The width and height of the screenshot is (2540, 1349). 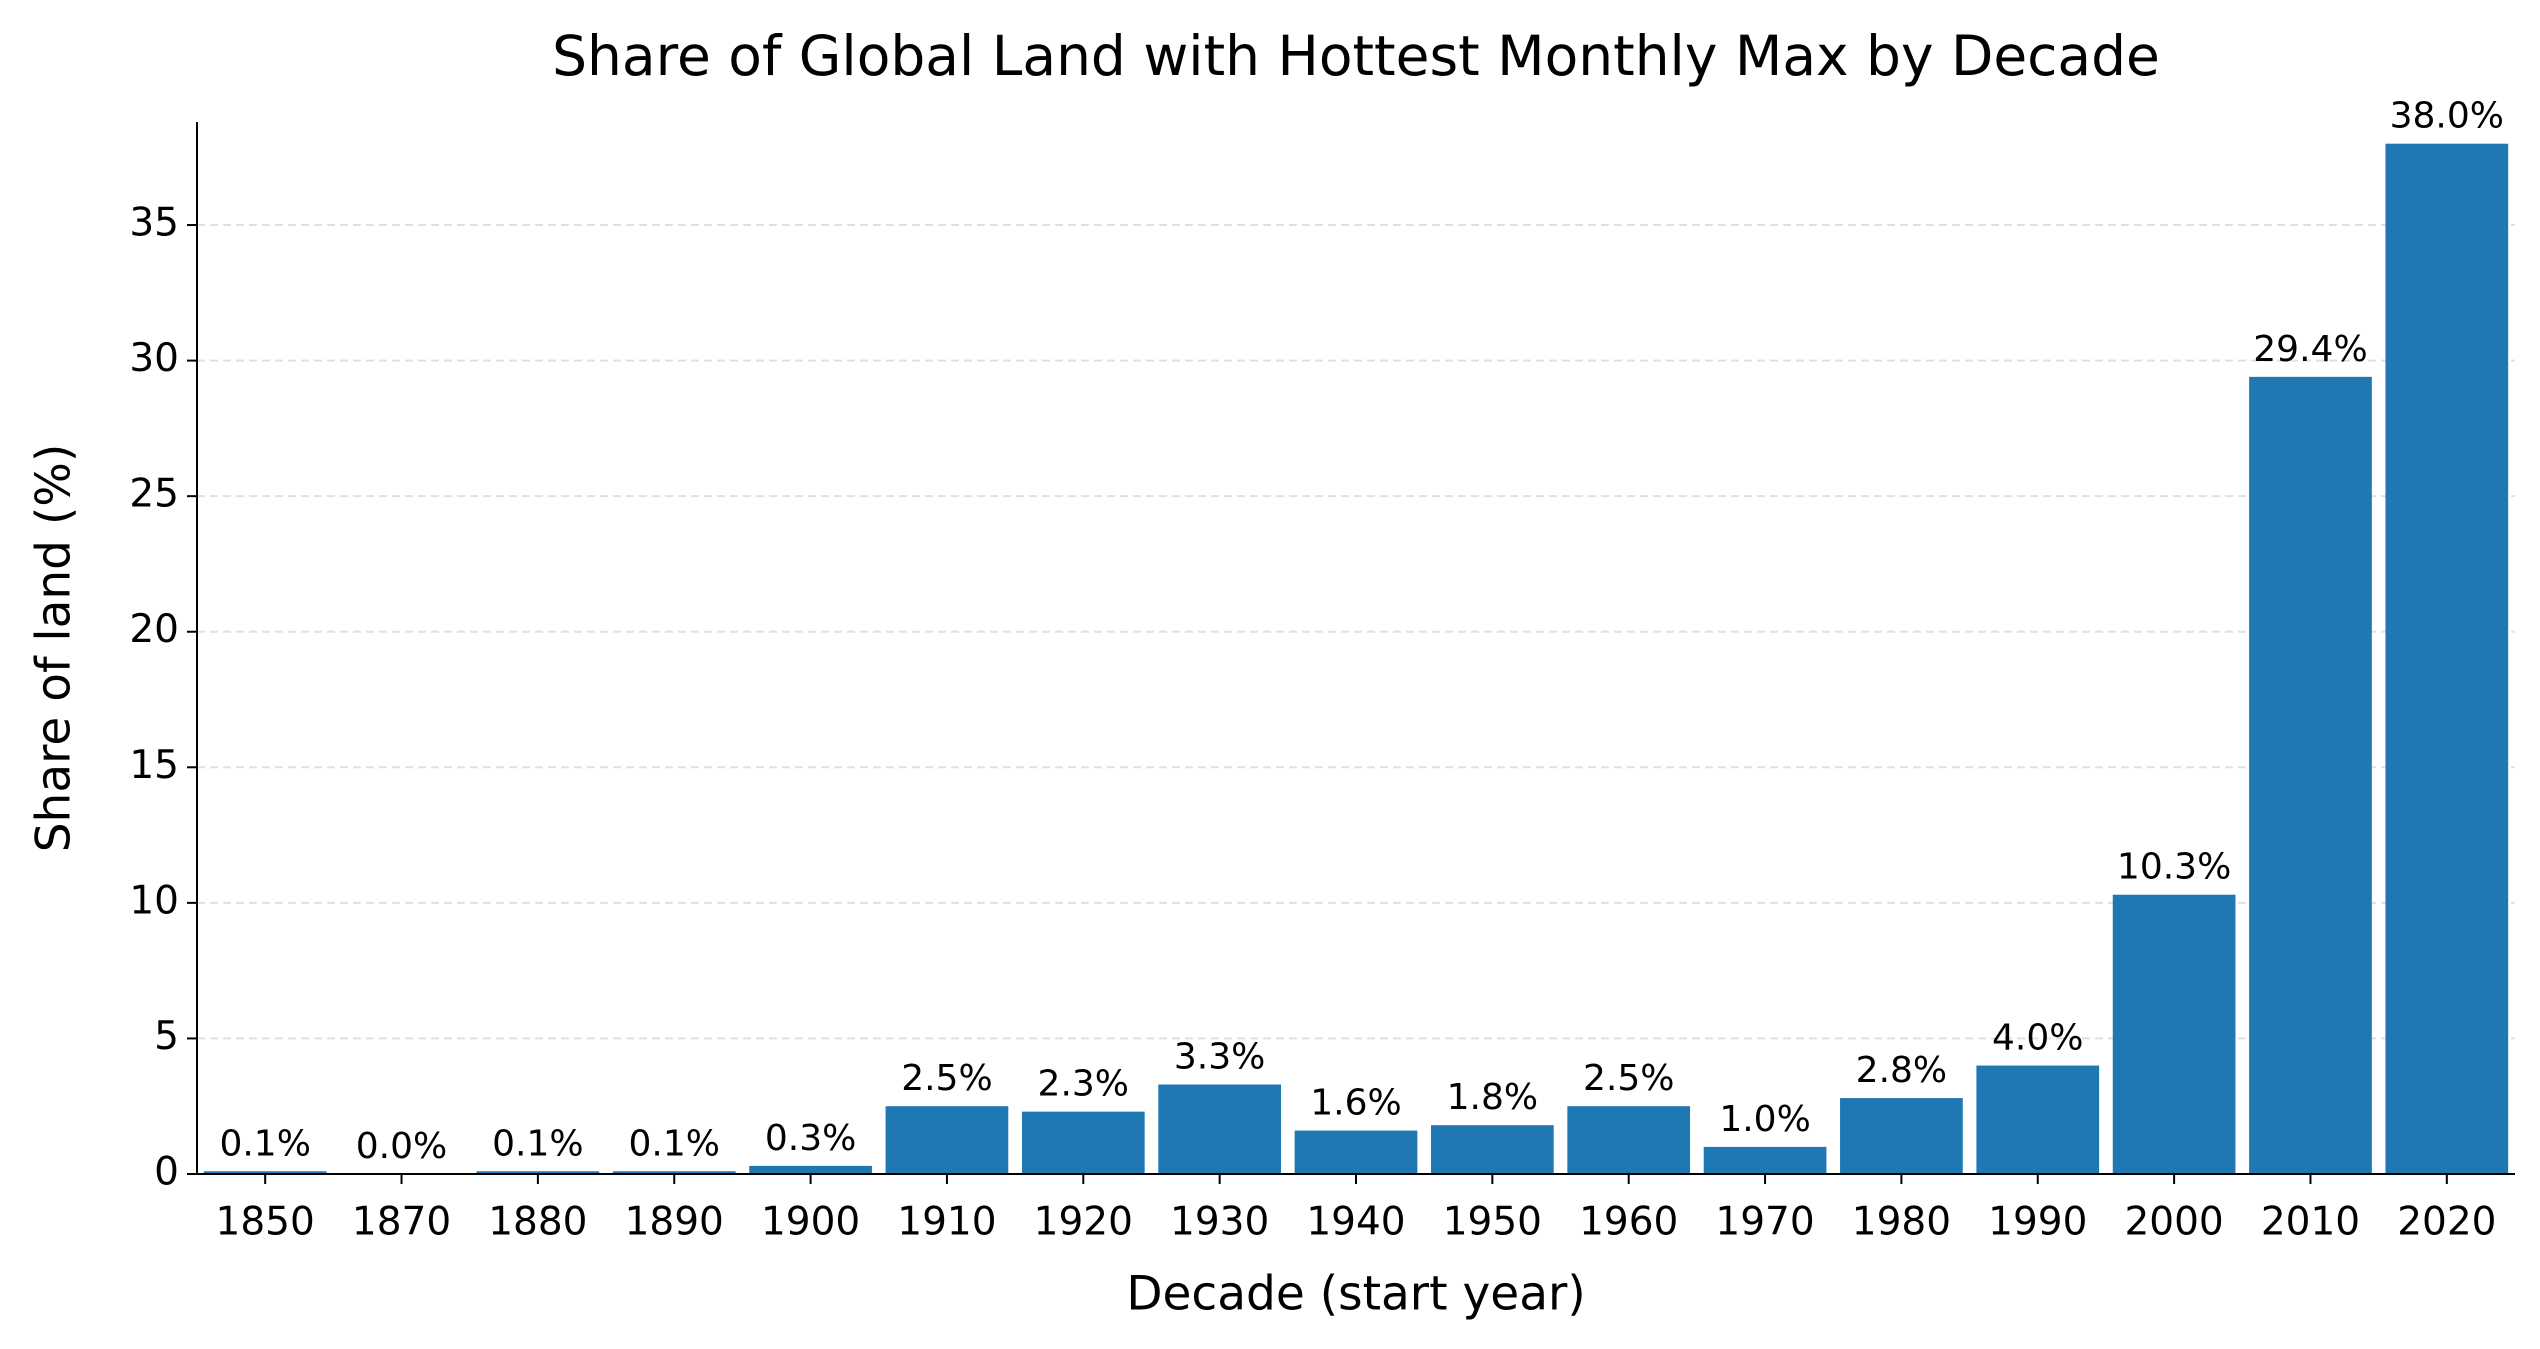 I want to click on value-label: 2.8%, so click(x=1901, y=1070).